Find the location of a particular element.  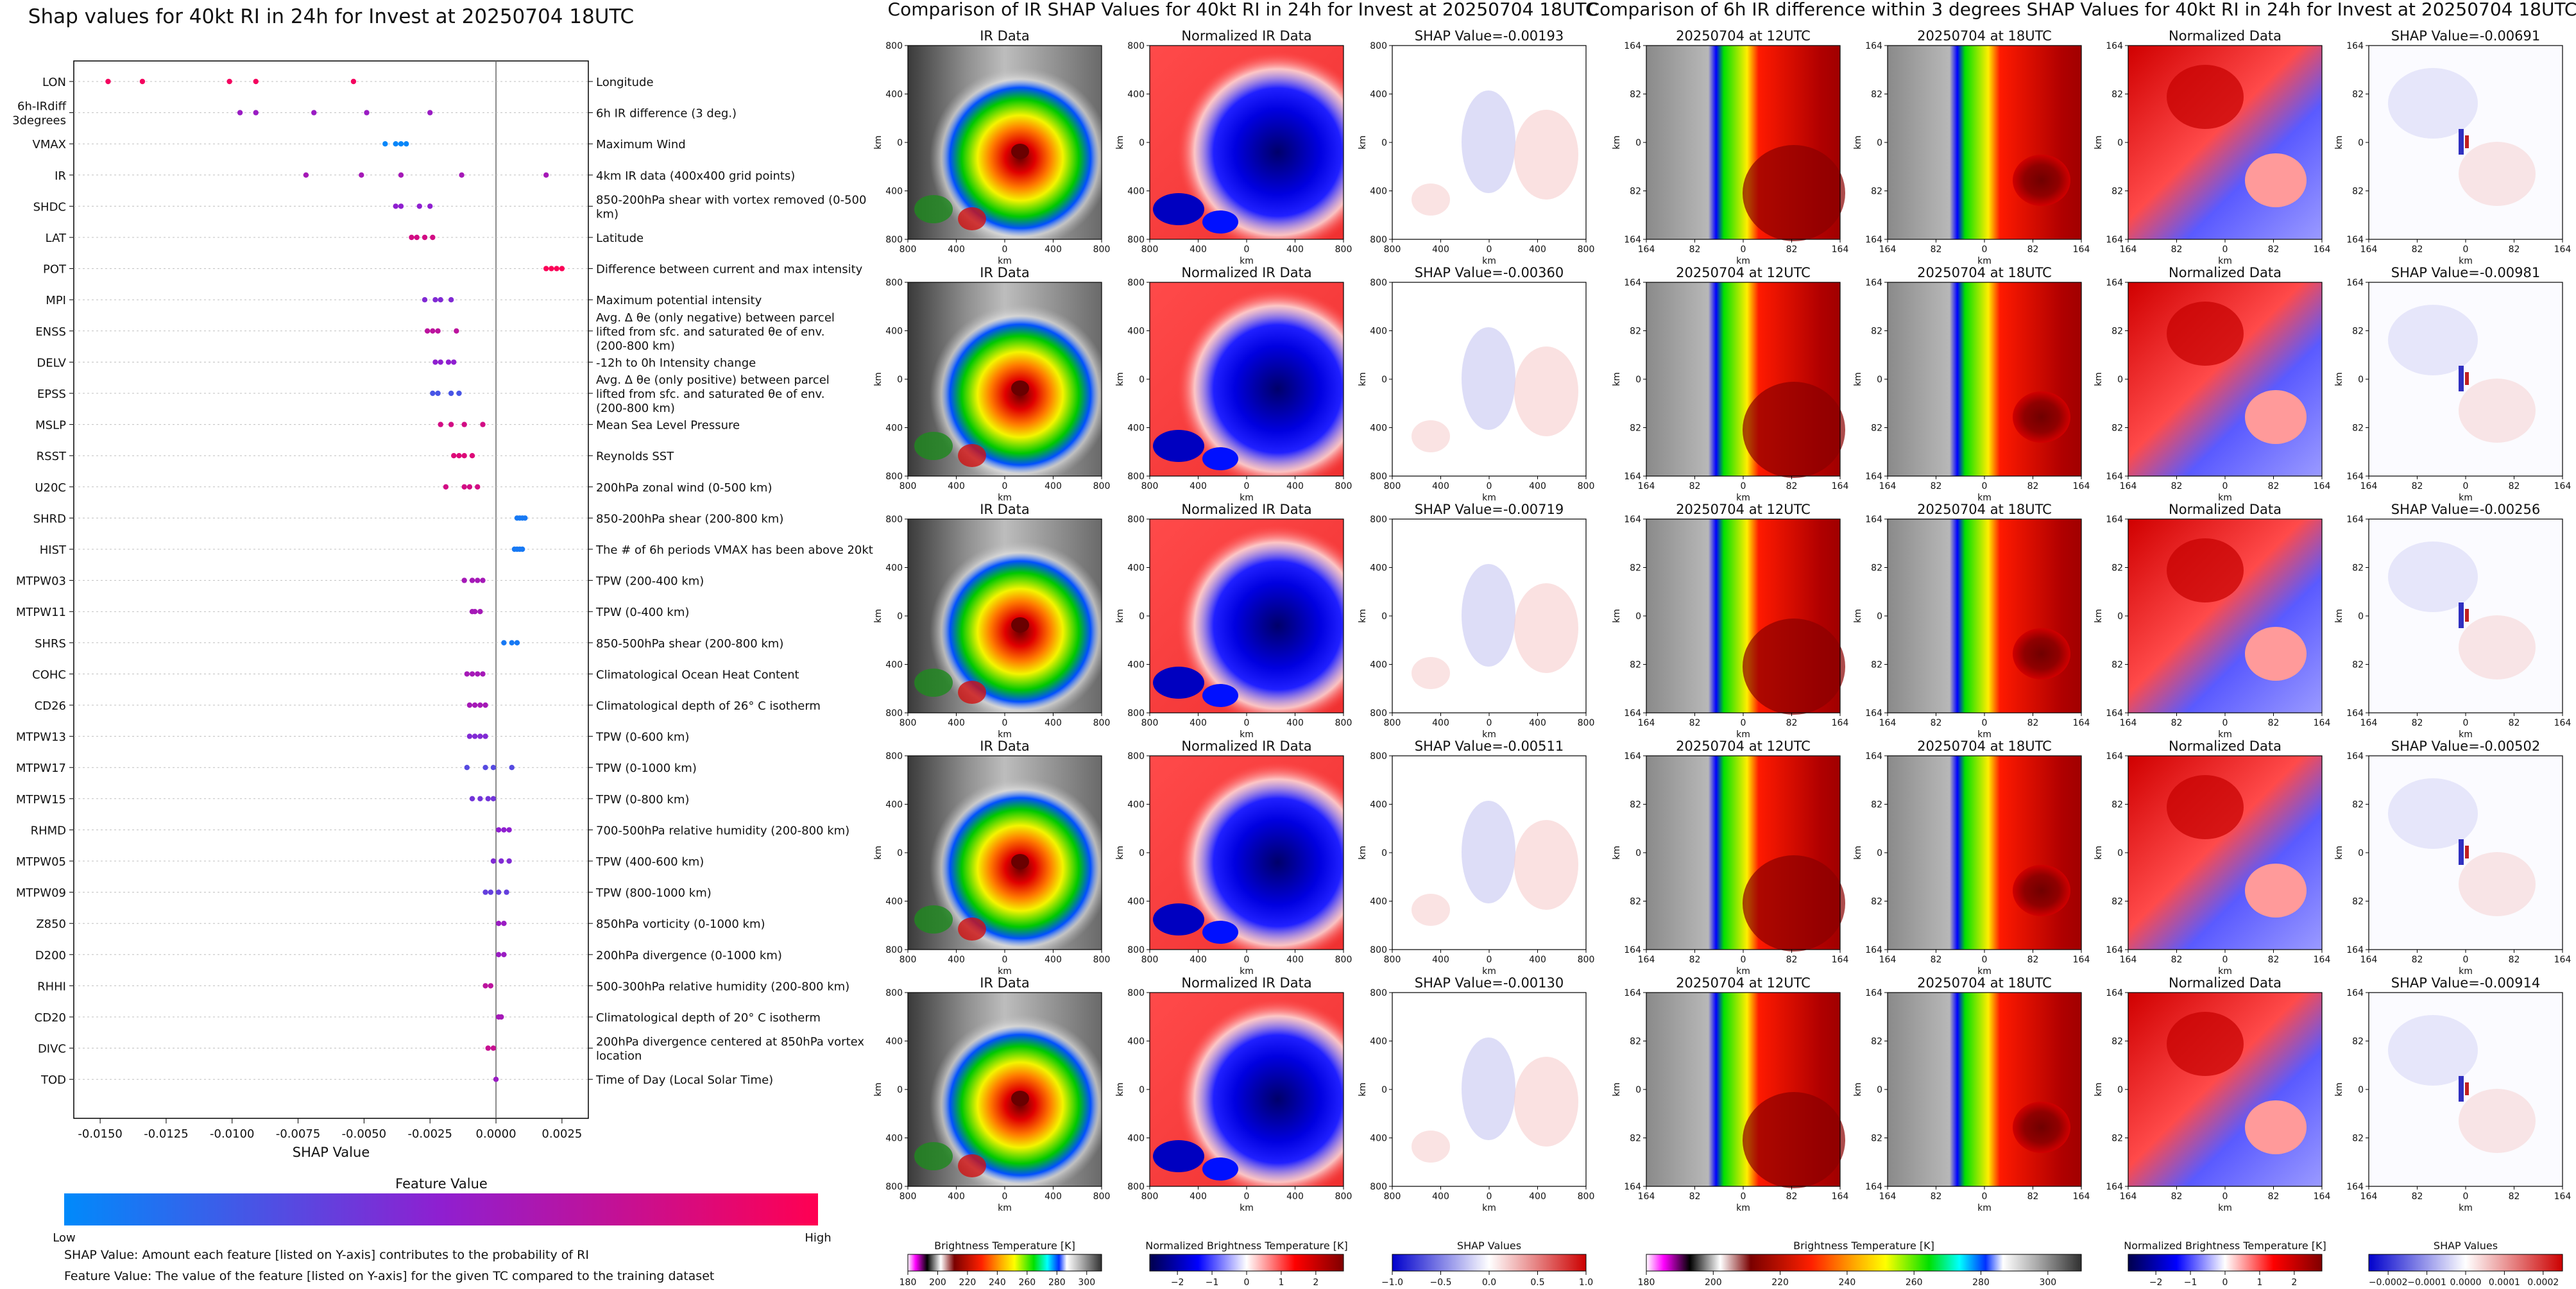

feature-description: 850-200hPa shear (200-800 km) is located at coordinates (689, 518).